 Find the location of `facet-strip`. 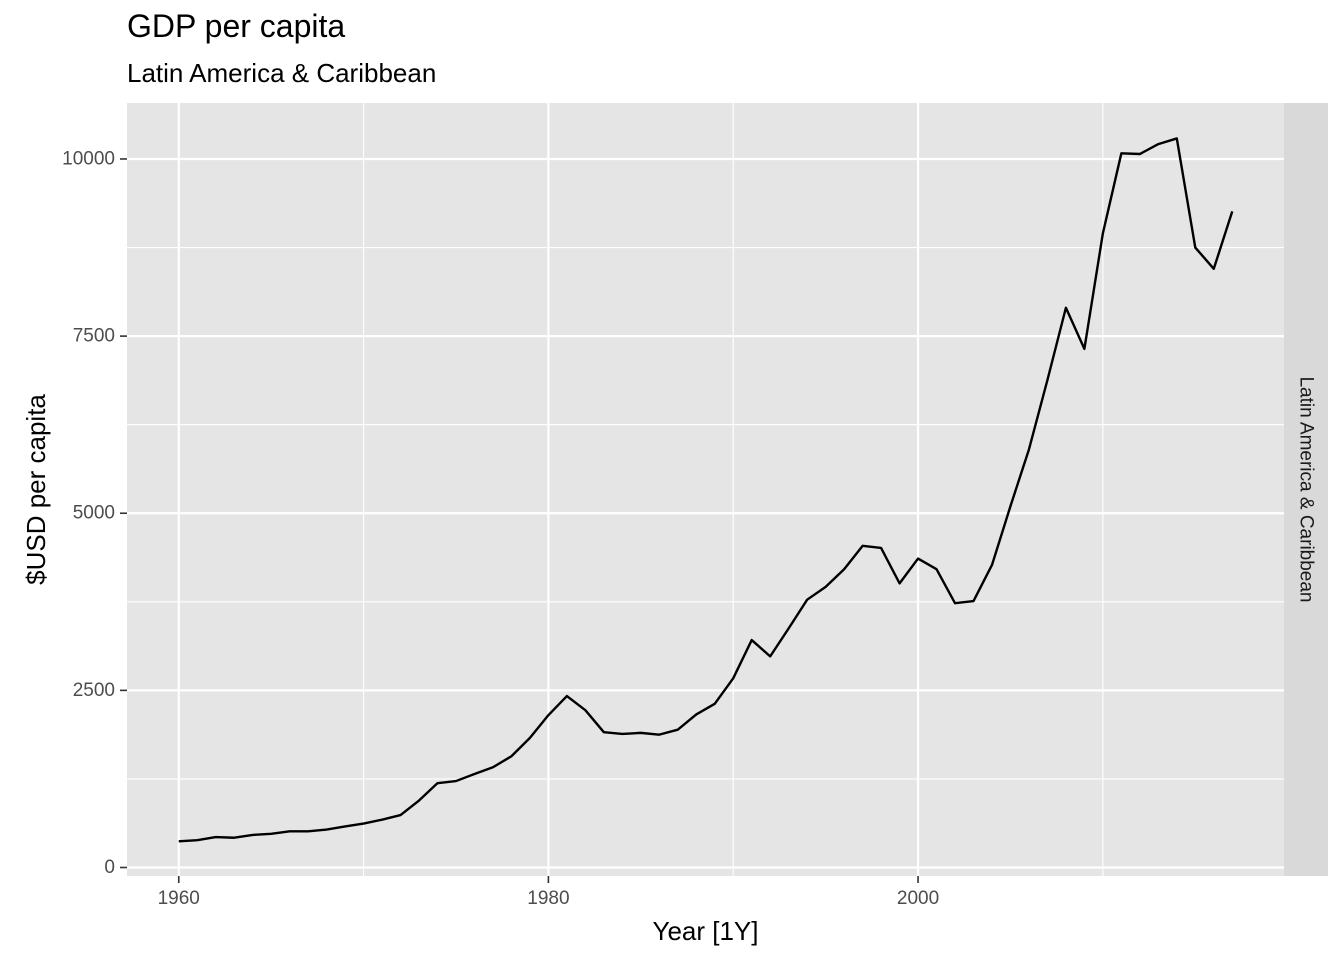

facet-strip is located at coordinates (1306, 489).